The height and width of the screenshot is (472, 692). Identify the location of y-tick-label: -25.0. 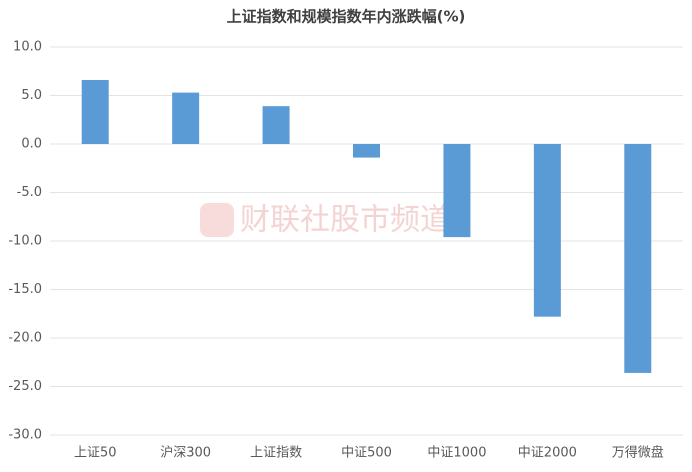
(25, 386).